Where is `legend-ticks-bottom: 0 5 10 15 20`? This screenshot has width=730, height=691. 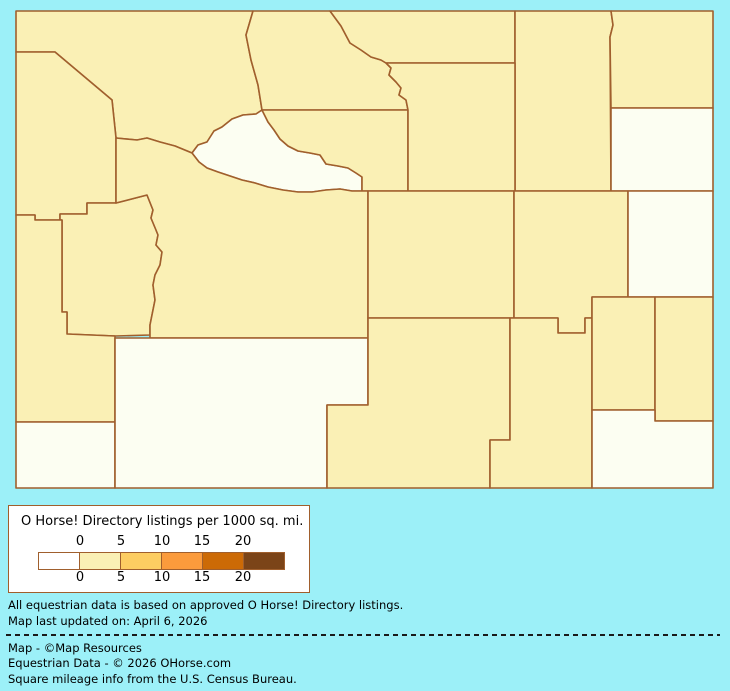 legend-ticks-bottom: 0 5 10 15 20 is located at coordinates (159, 577).